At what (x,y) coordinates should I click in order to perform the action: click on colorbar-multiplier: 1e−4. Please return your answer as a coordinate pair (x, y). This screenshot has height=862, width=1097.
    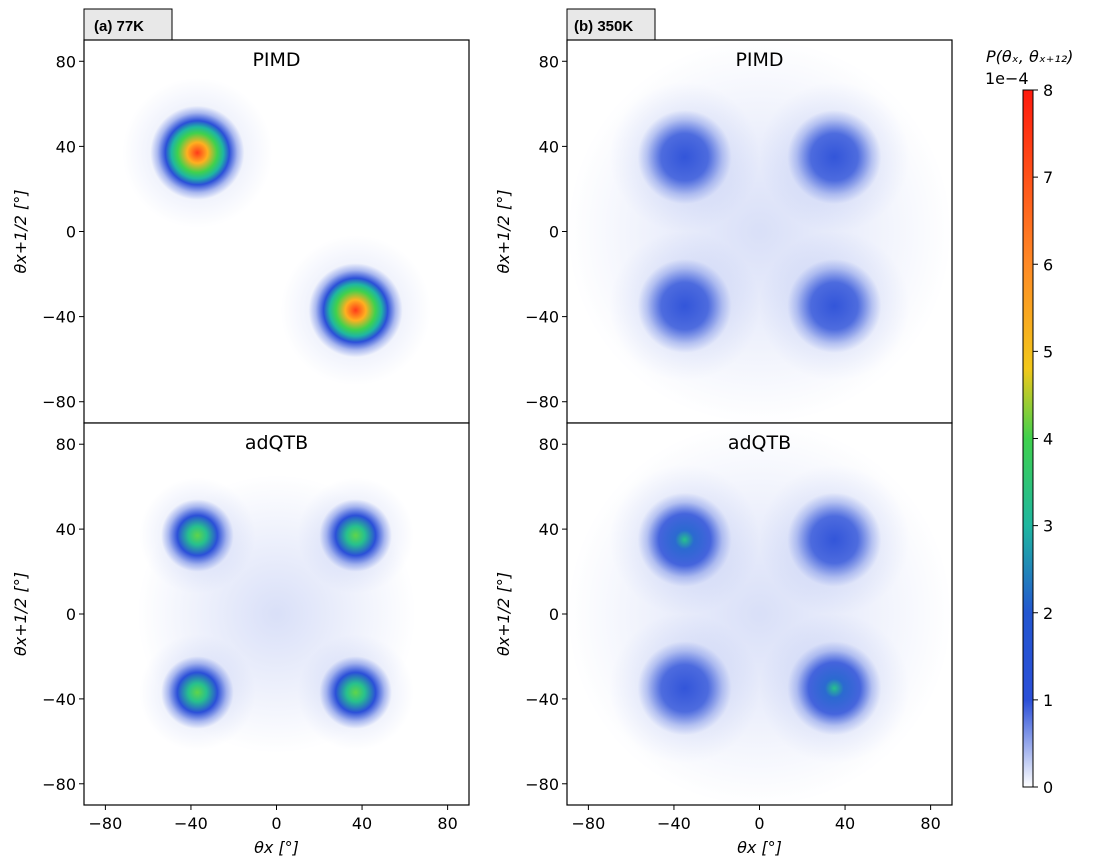
    Looking at the image, I should click on (1007, 78).